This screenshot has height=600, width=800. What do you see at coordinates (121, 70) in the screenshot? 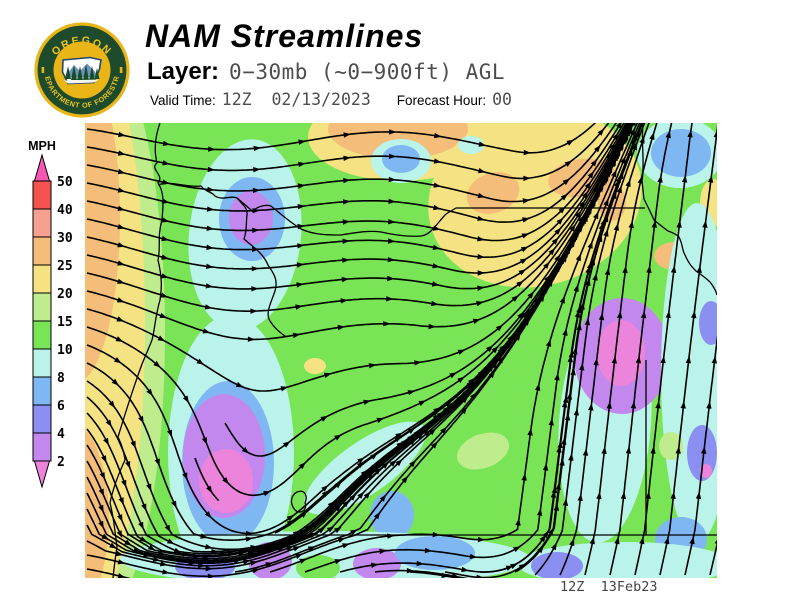
I see `logo-right-tick` at bounding box center [121, 70].